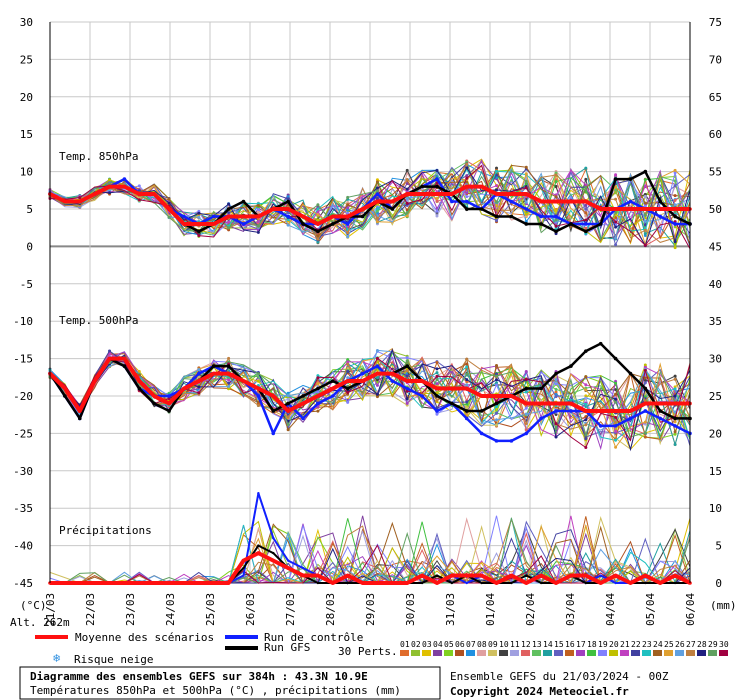  What do you see at coordinates (26, 172) in the screenshot?
I see `left-tick-label: 10` at bounding box center [26, 172].